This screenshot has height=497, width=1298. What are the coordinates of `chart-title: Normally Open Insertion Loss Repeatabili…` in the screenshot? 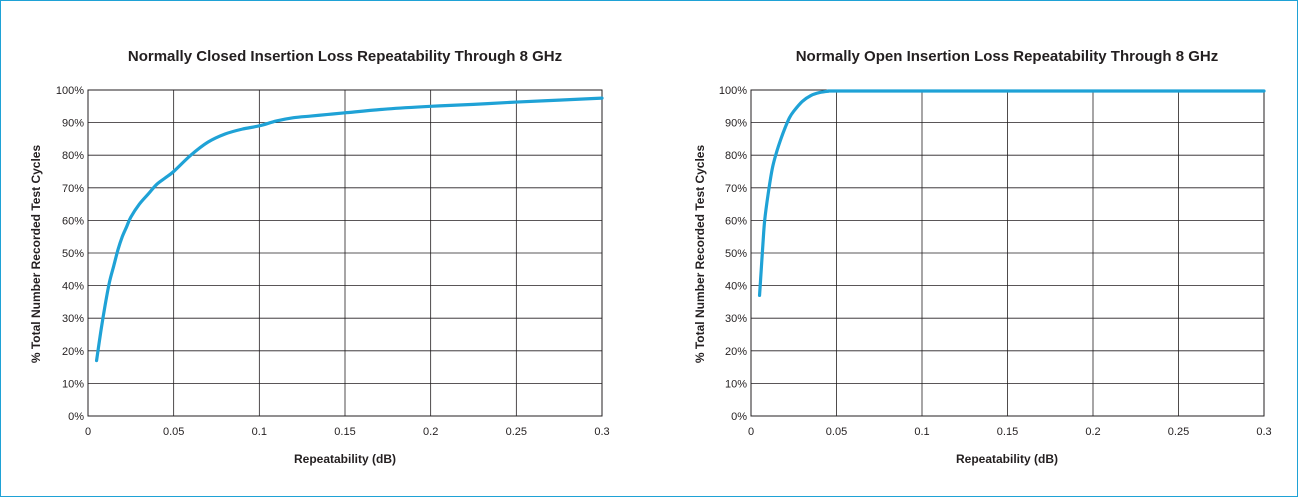 It's located at (1007, 56).